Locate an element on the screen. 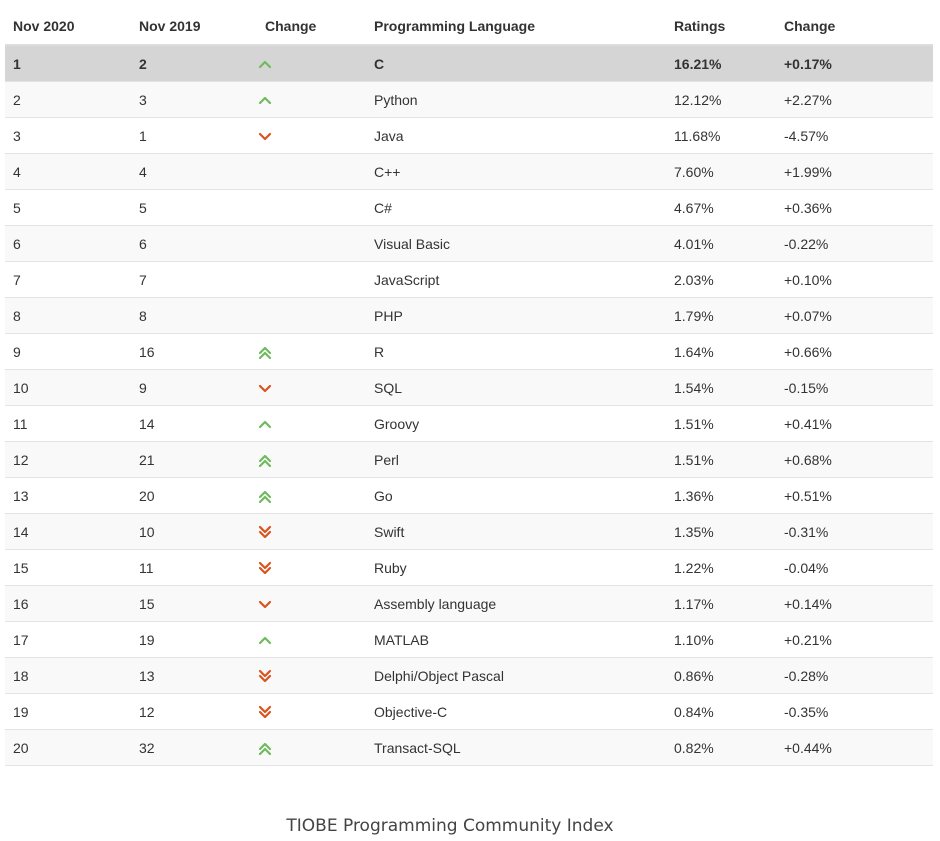 This screenshot has height=841, width=940. header-delta: Change is located at coordinates (810, 26).